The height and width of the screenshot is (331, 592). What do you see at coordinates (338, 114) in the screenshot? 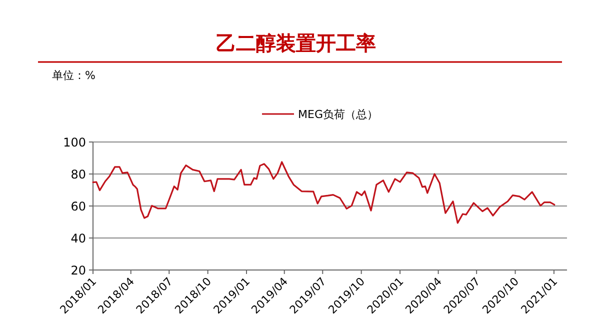
I see `legend-label: MEG负荷（总）` at bounding box center [338, 114].